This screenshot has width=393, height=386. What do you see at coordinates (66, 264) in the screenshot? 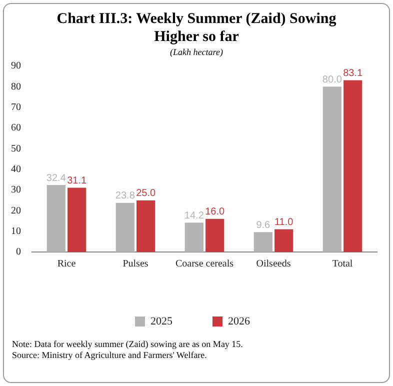
I see `x-tick-label: Rice` at bounding box center [66, 264].